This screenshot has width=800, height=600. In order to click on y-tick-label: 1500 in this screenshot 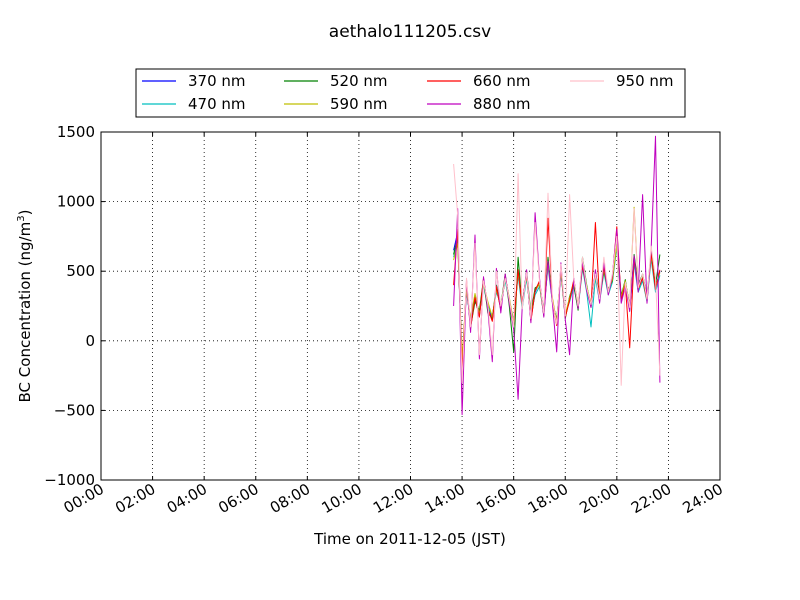, I will do `click(76, 132)`.